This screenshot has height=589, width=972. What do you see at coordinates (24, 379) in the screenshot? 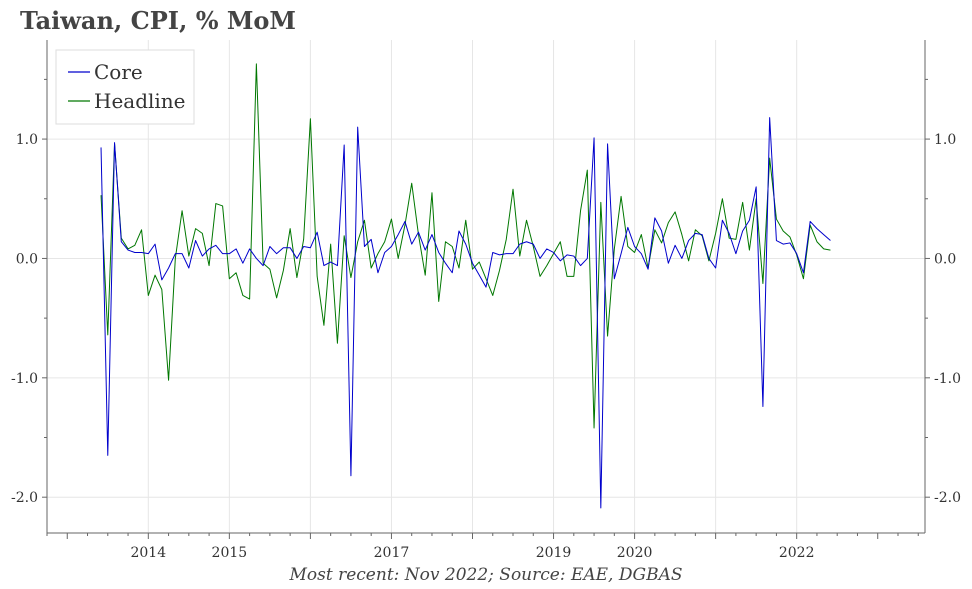
I see `y-tick-label-left: -1.0` at bounding box center [24, 379].